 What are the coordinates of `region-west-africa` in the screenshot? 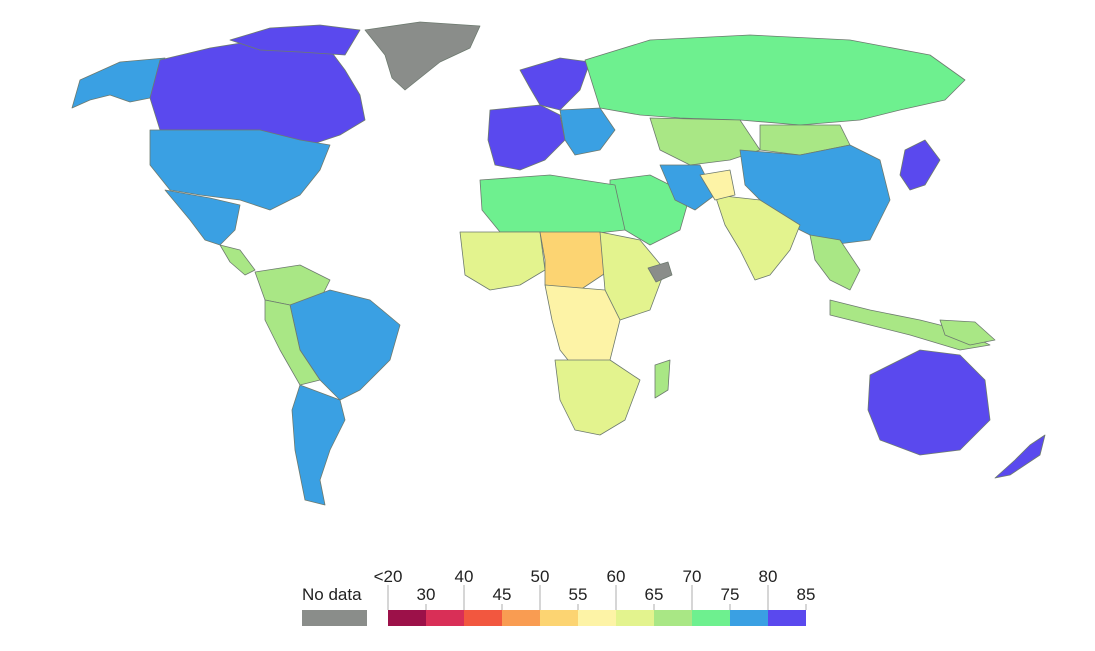 It's located at (502, 261).